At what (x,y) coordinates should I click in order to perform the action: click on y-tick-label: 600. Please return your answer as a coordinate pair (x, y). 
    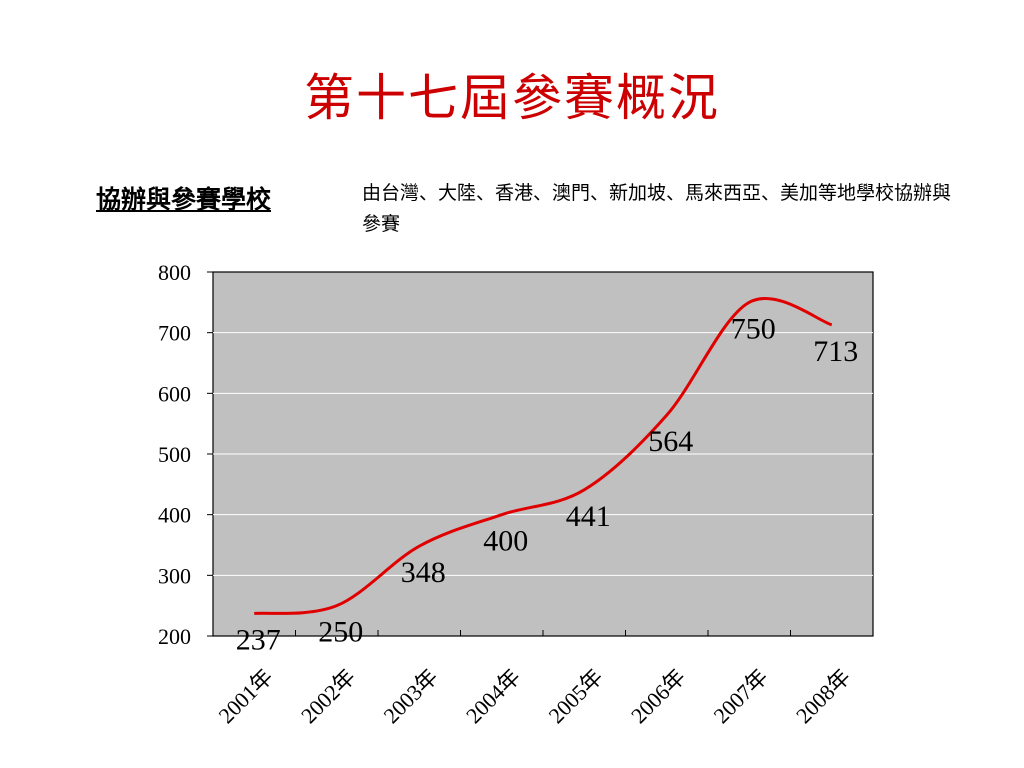
    Looking at the image, I should click on (174, 393).